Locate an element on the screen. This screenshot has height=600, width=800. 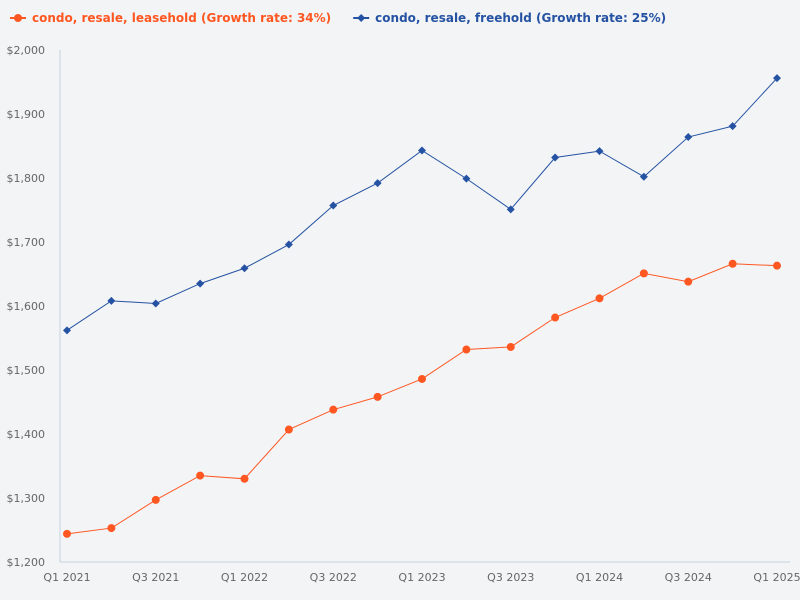
x-tick-label: Q1 2021 is located at coordinates (66, 577).